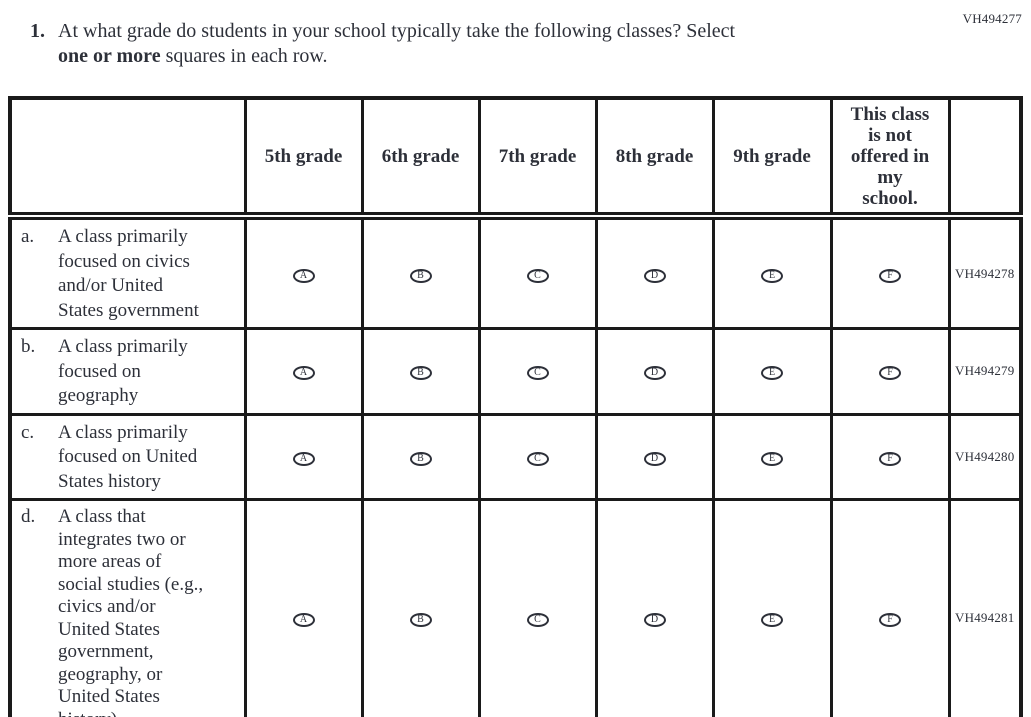 This screenshot has width=1031, height=717. I want to click on header-8th-grade: 8th grade, so click(654, 158).